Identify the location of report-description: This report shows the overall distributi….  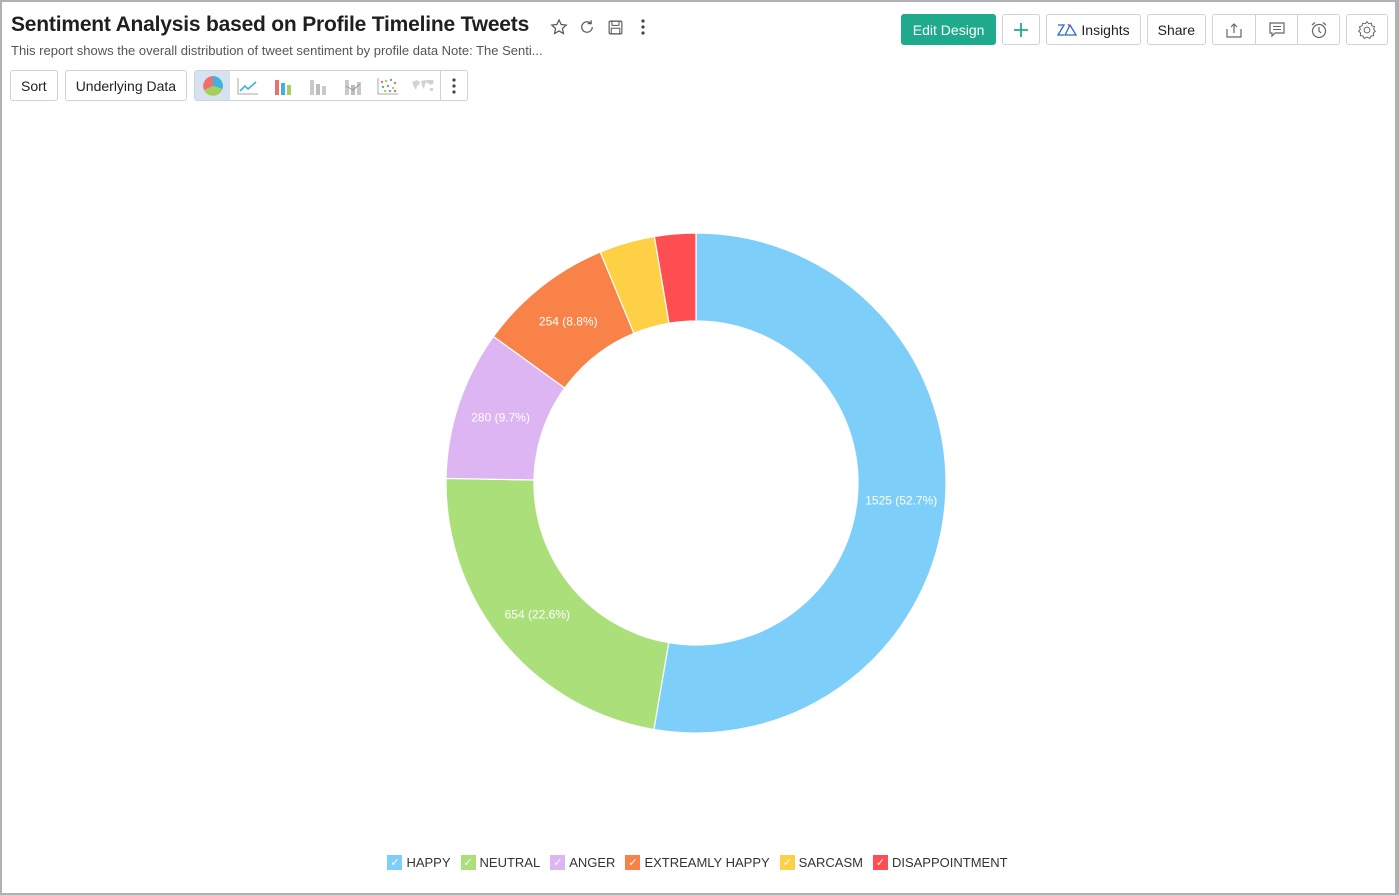
(277, 50).